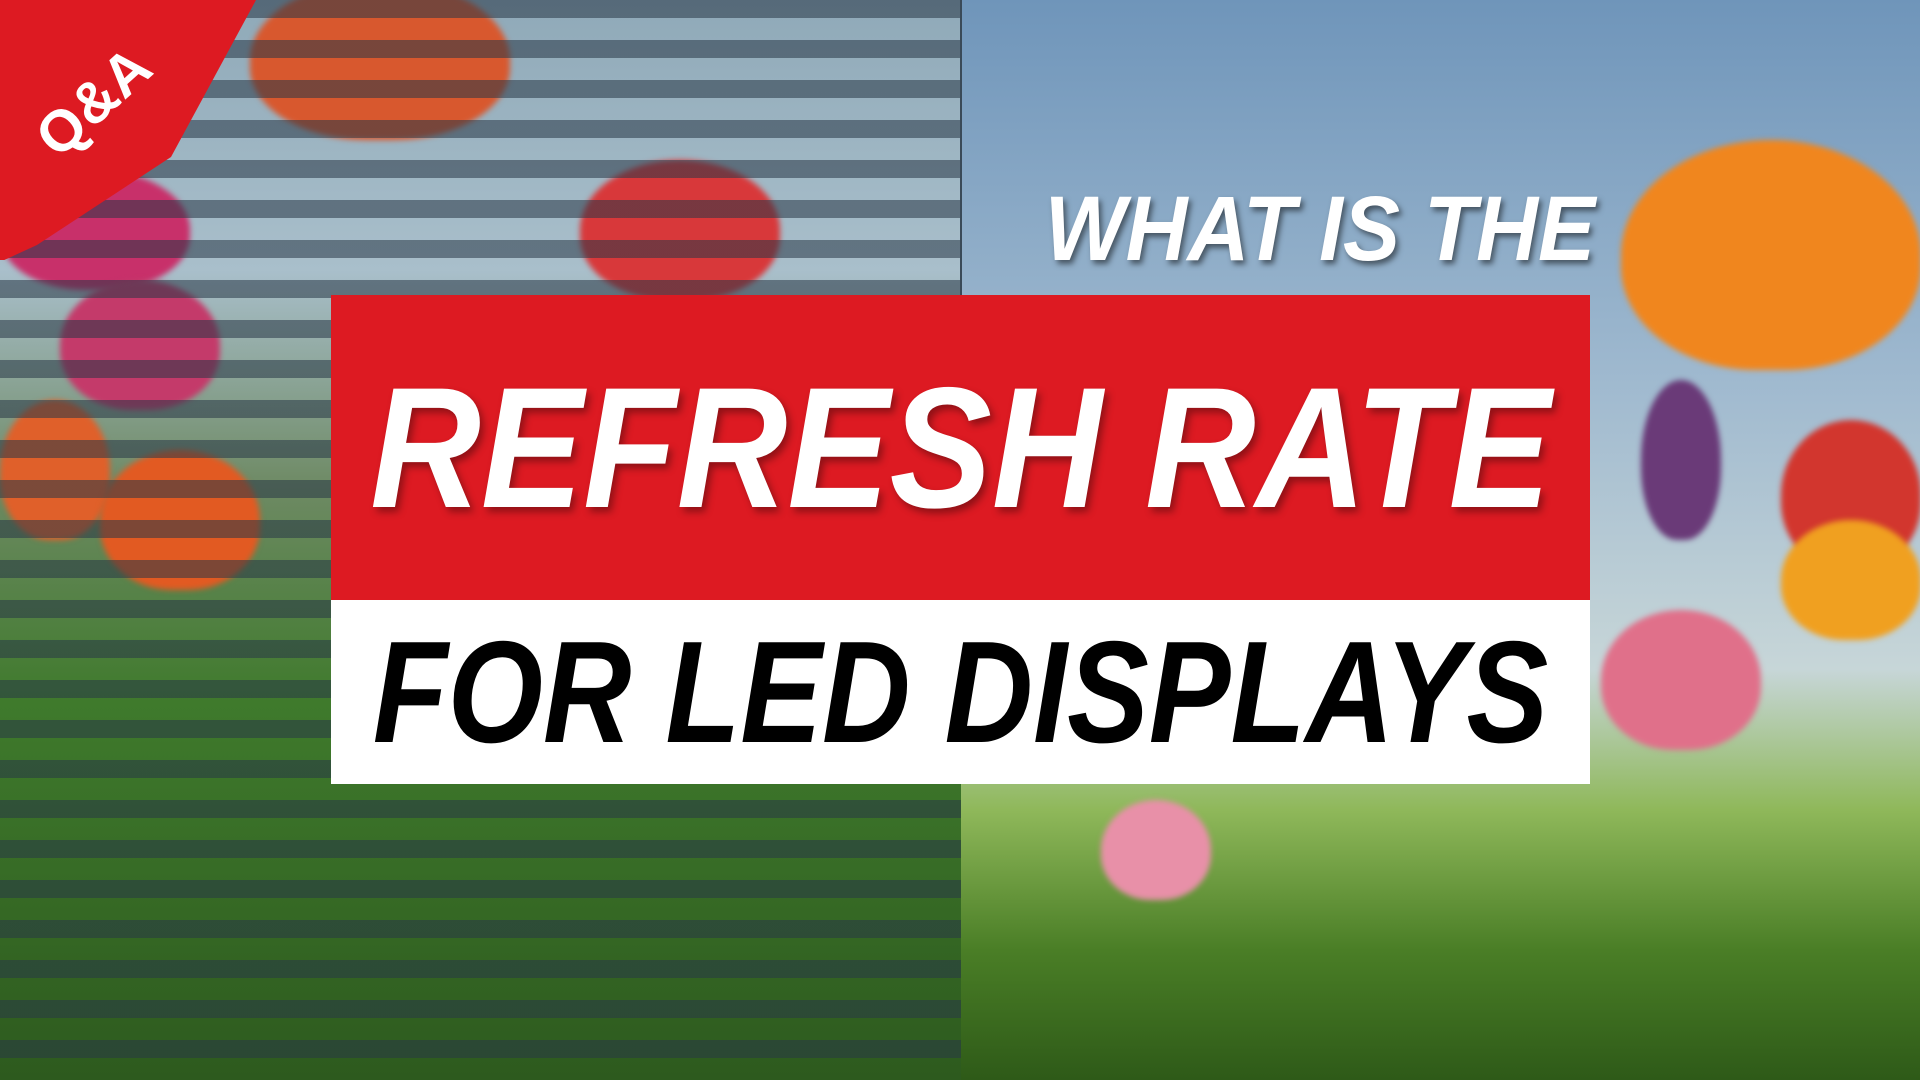  I want to click on title-white-banner: FOR LED DISPLAYS, so click(960, 692).